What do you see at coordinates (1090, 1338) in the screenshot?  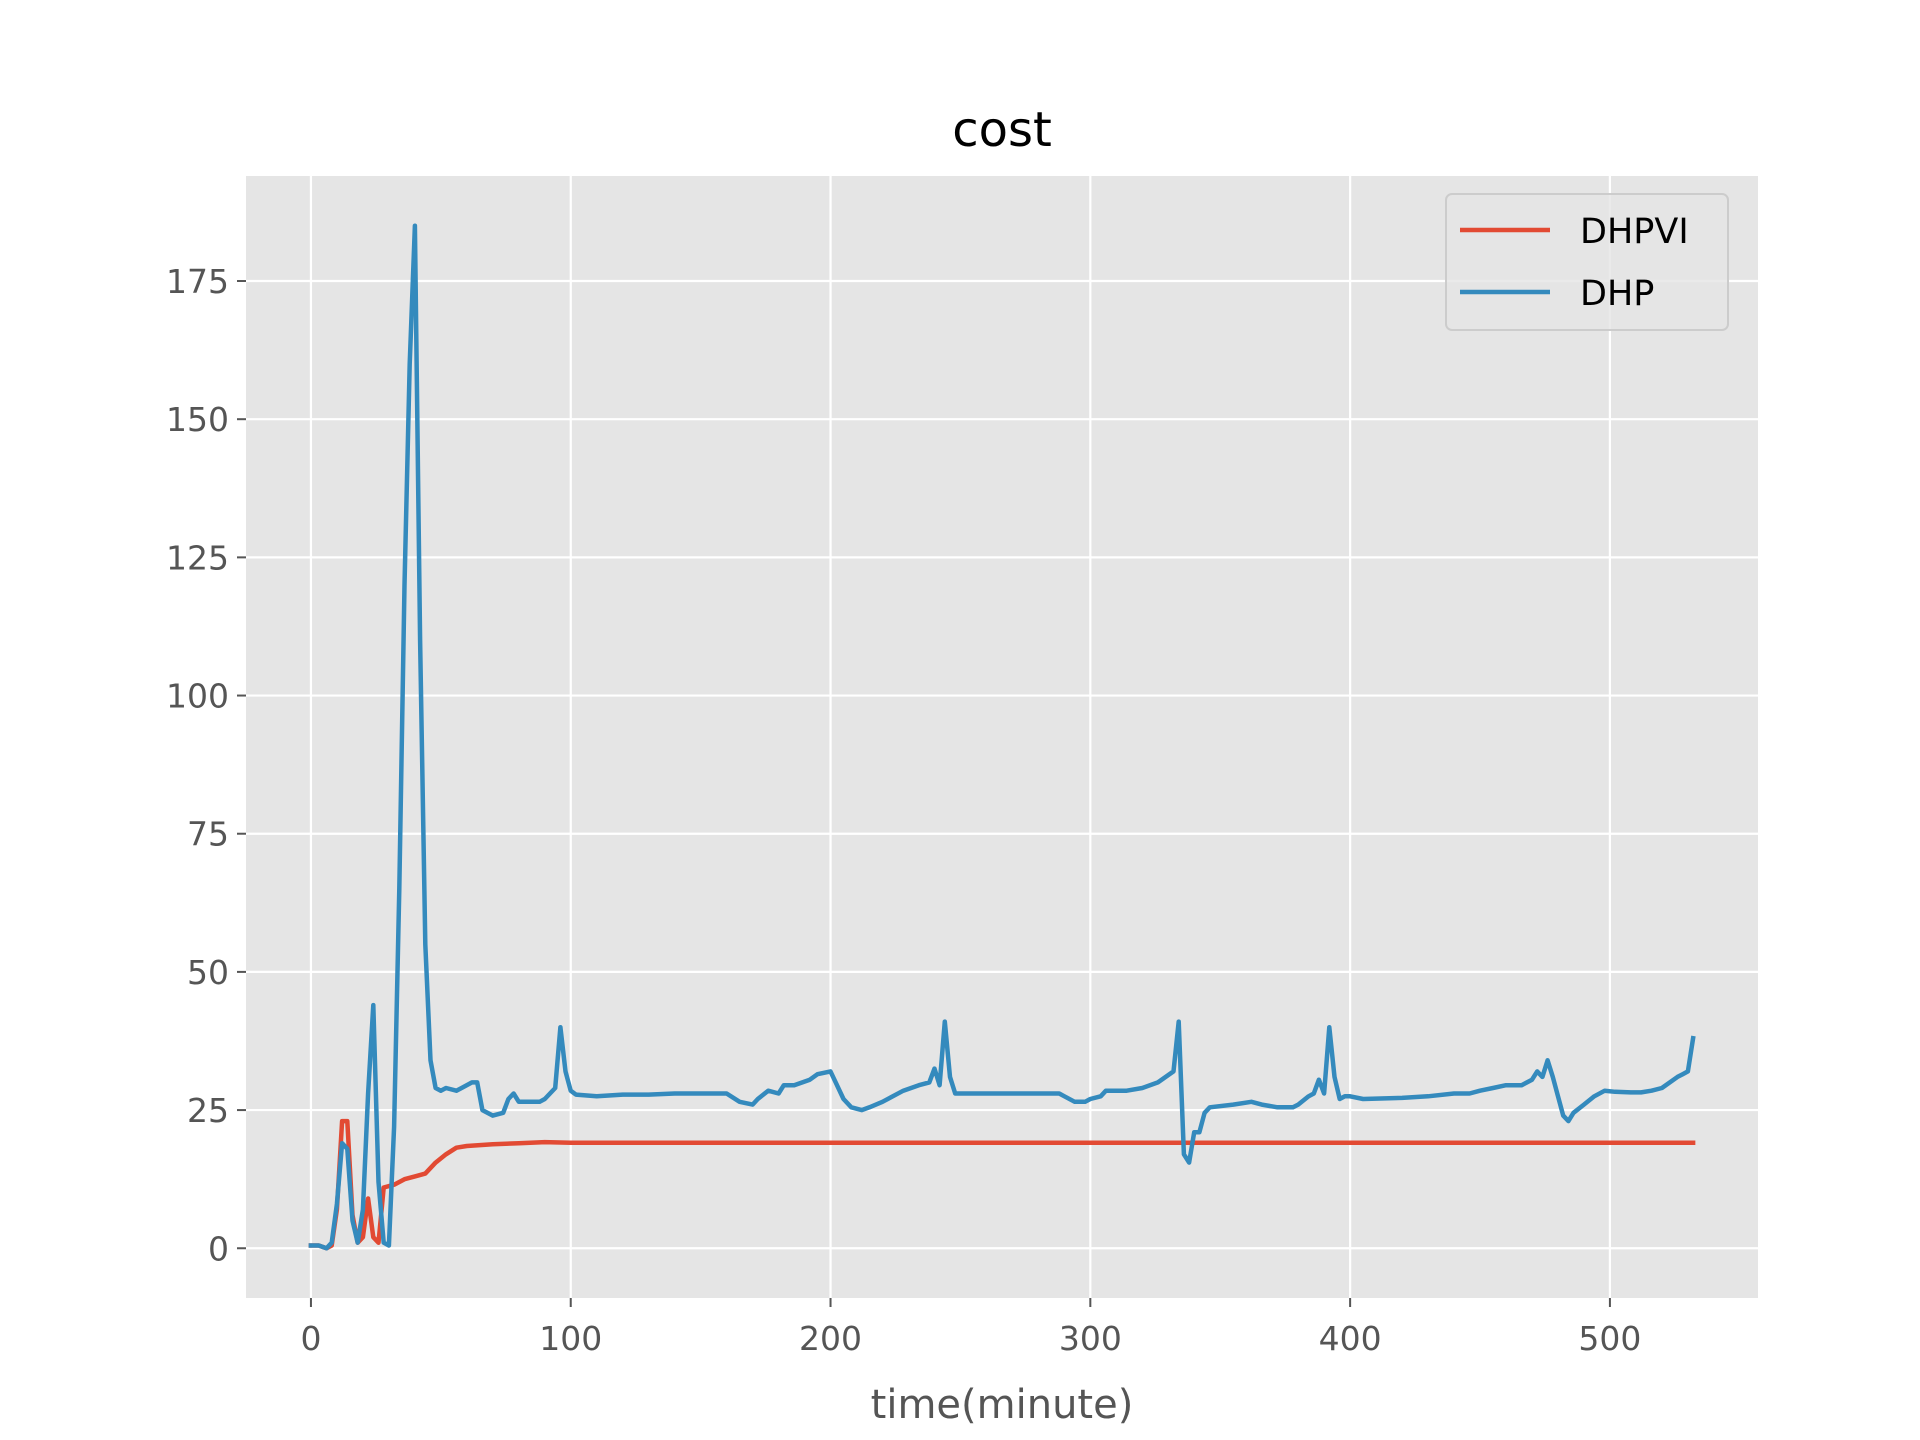 I see `x-tick-label: 300` at bounding box center [1090, 1338].